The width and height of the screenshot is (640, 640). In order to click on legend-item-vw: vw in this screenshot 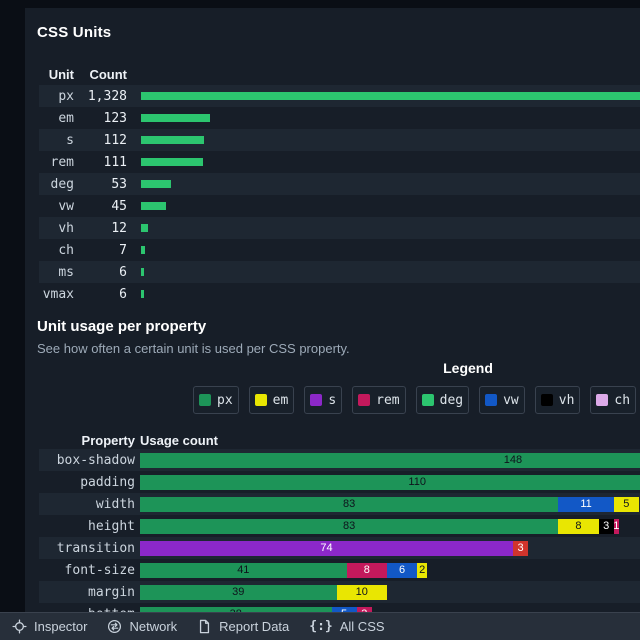, I will do `click(502, 400)`.